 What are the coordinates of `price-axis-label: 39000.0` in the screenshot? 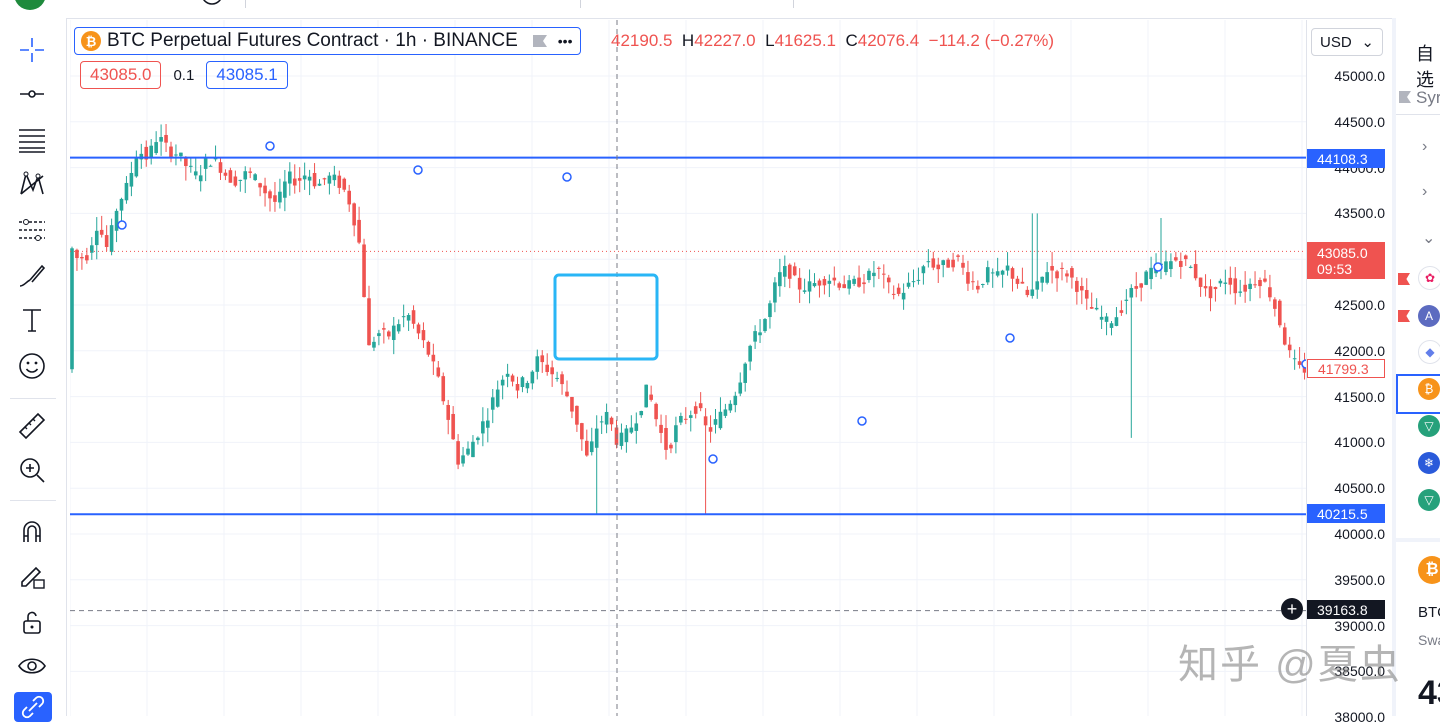 It's located at (1359, 625).